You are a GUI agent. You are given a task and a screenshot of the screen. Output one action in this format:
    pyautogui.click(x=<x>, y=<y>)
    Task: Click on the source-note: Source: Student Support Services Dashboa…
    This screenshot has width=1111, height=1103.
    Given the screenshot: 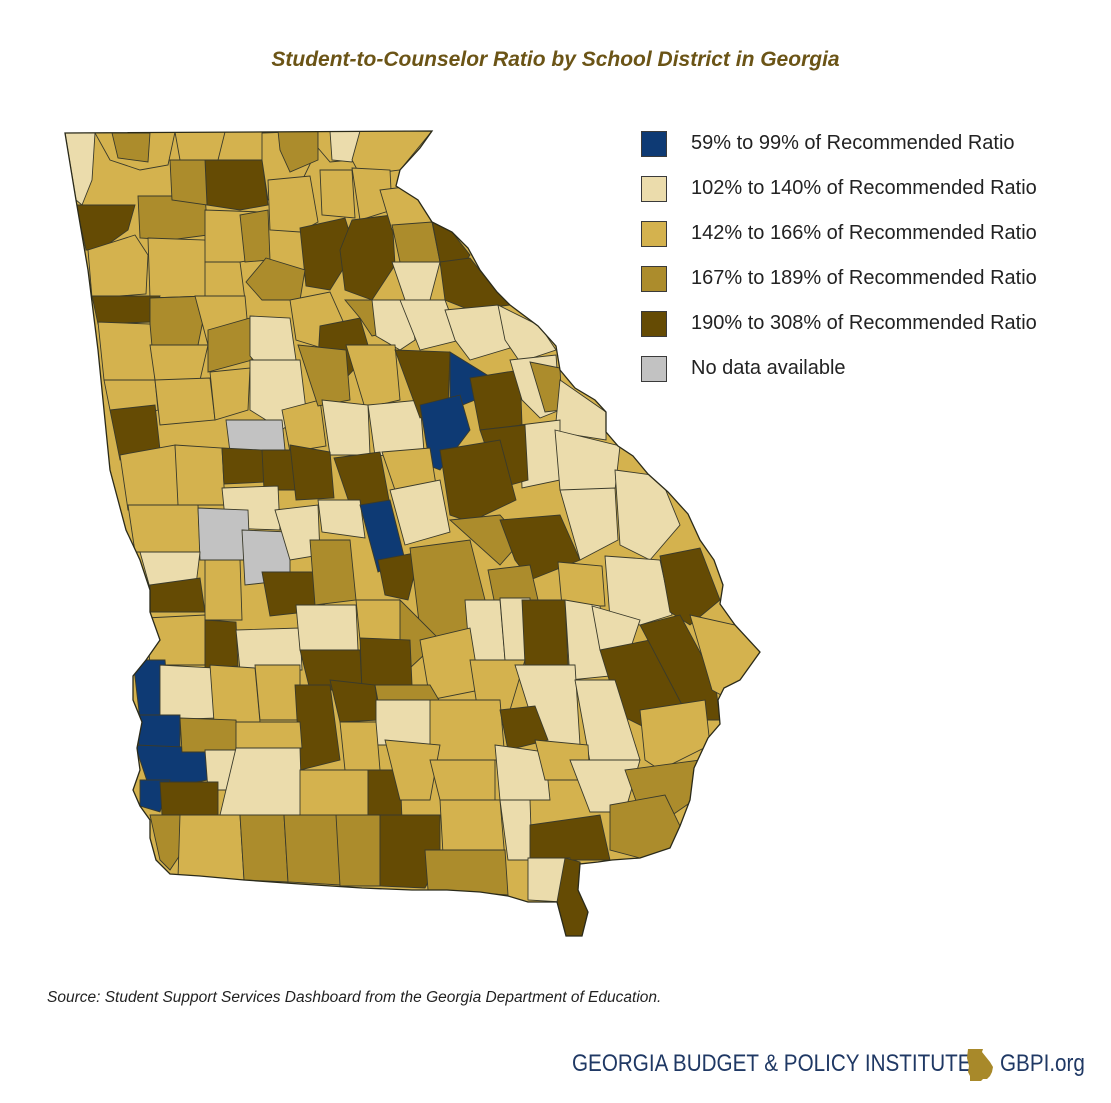 What is the action you would take?
    pyautogui.click(x=354, y=997)
    